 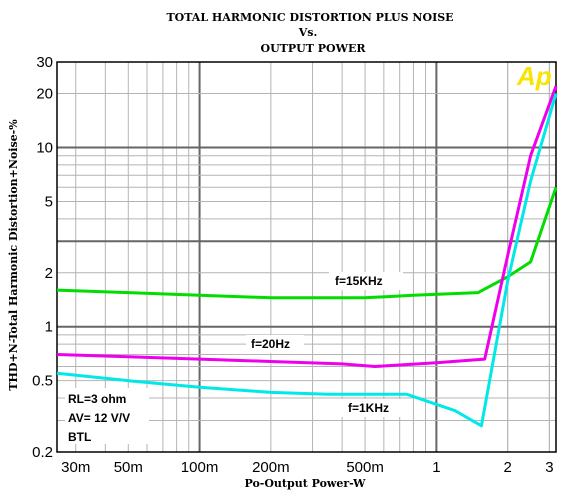 I want to click on series-label-15khz: f=15KHz, so click(x=359, y=281).